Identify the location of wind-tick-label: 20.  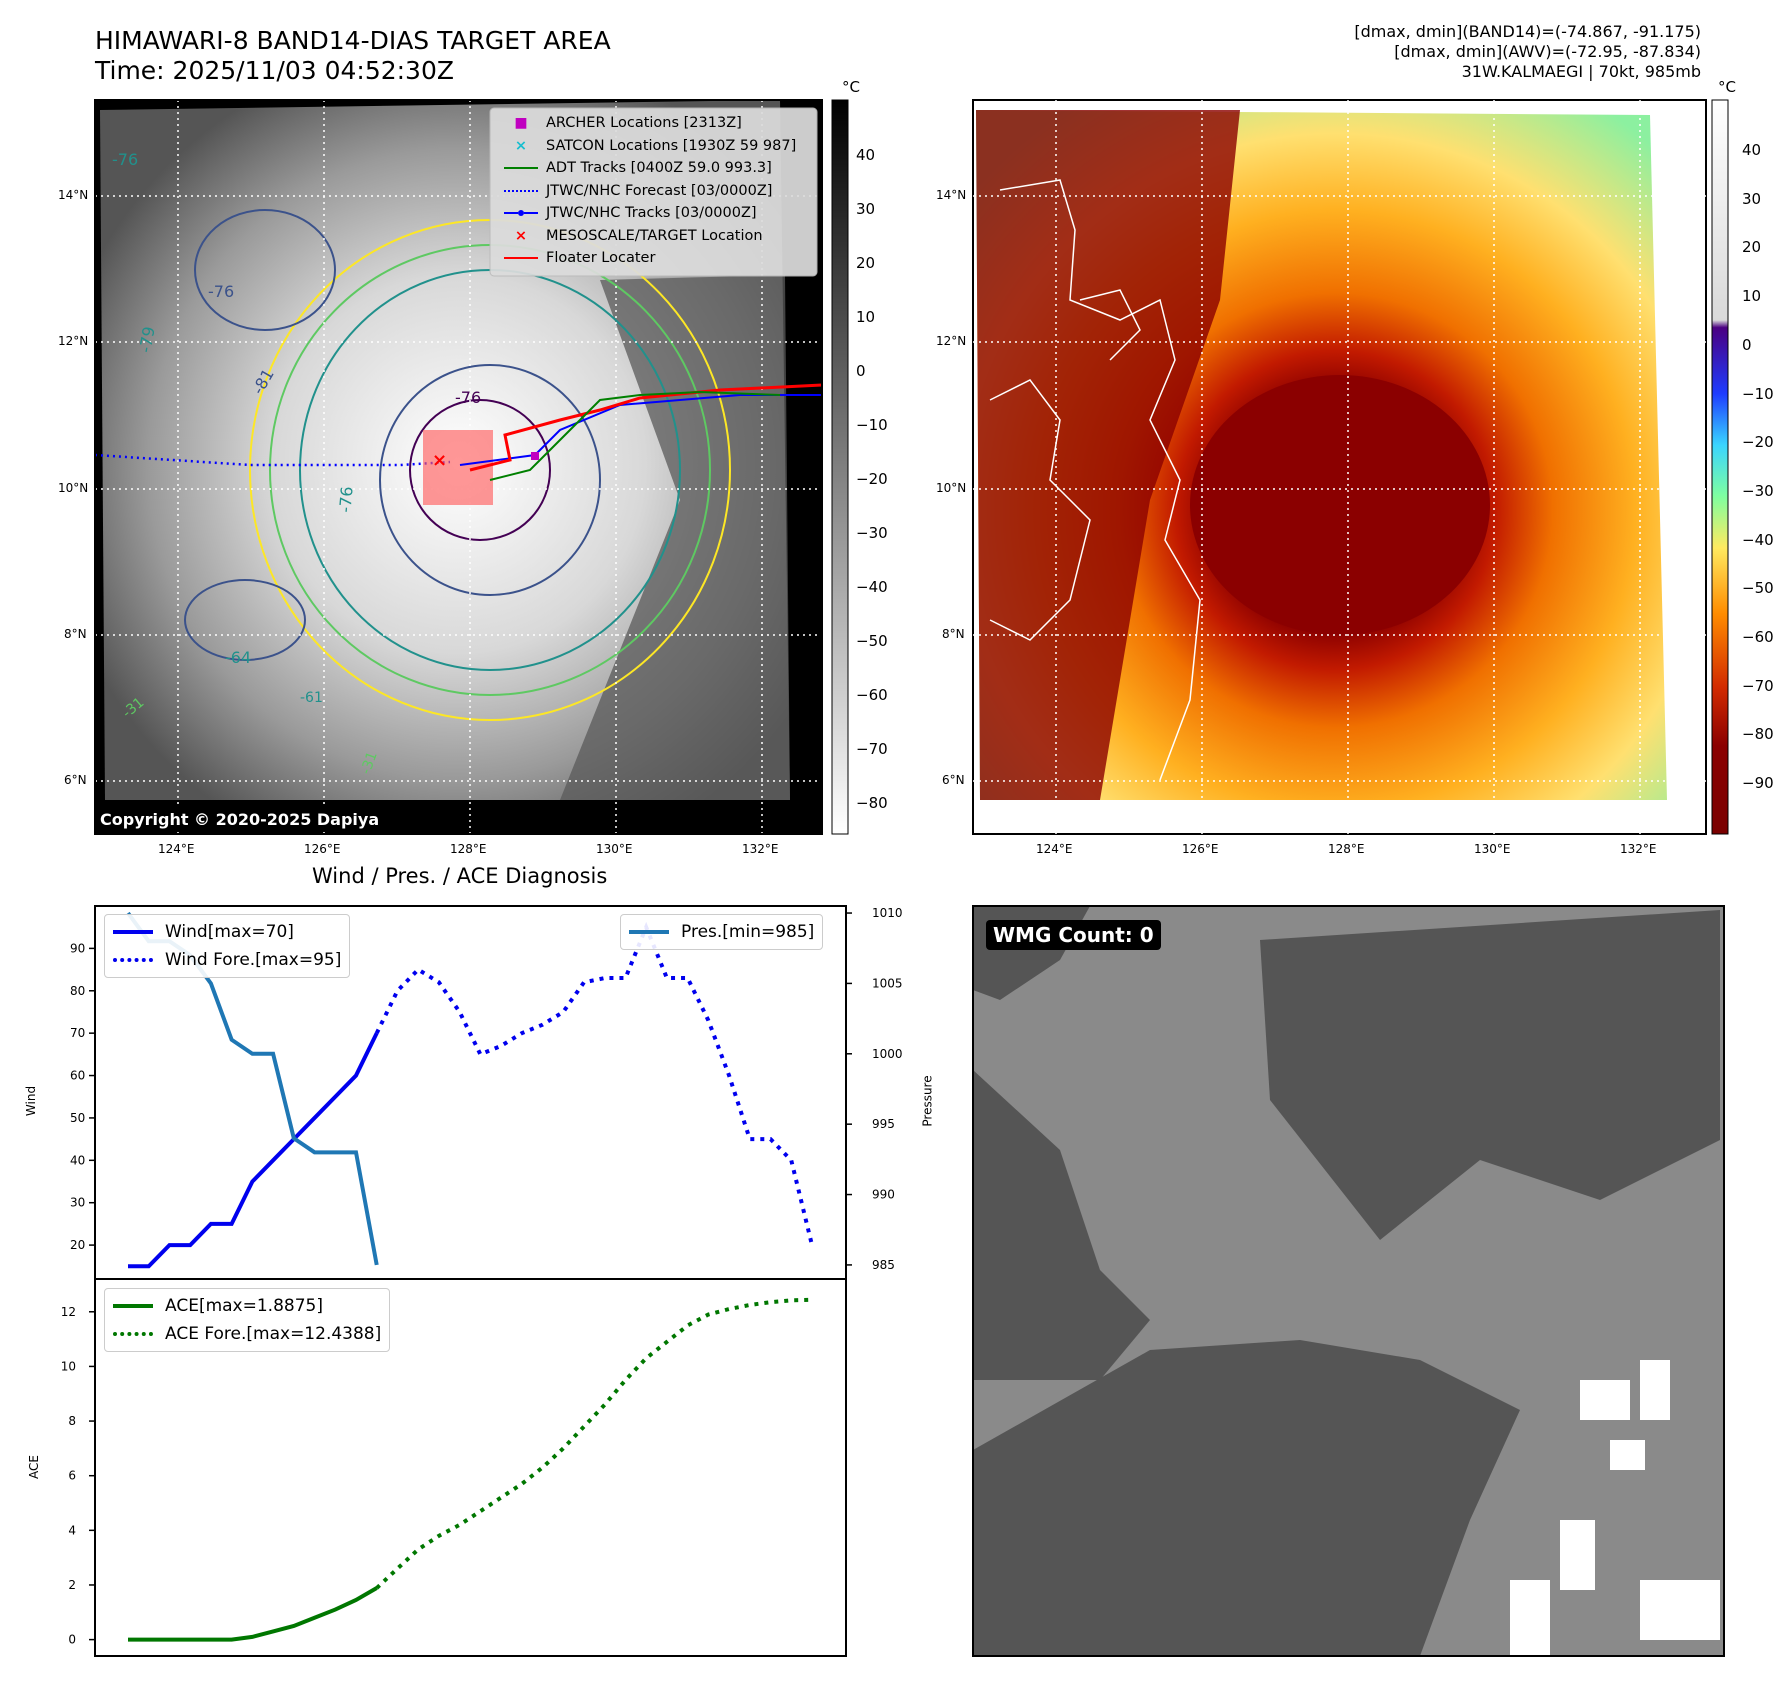
(77, 1245).